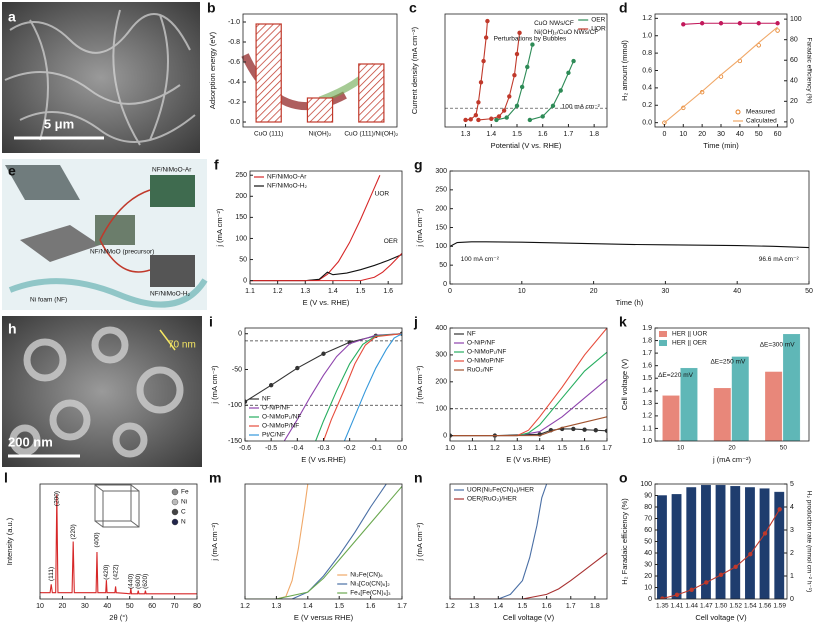  I want to click on peak-label: (220), so click(73, 531).